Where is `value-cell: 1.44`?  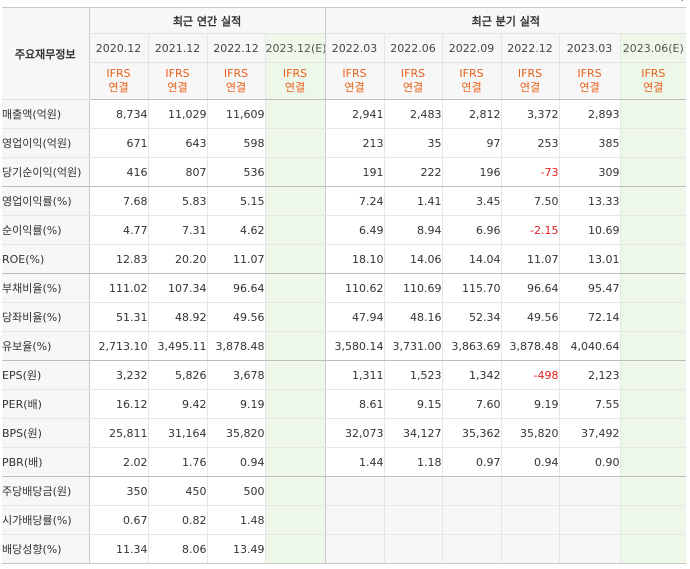
value-cell: 1.44 is located at coordinates (354, 462).